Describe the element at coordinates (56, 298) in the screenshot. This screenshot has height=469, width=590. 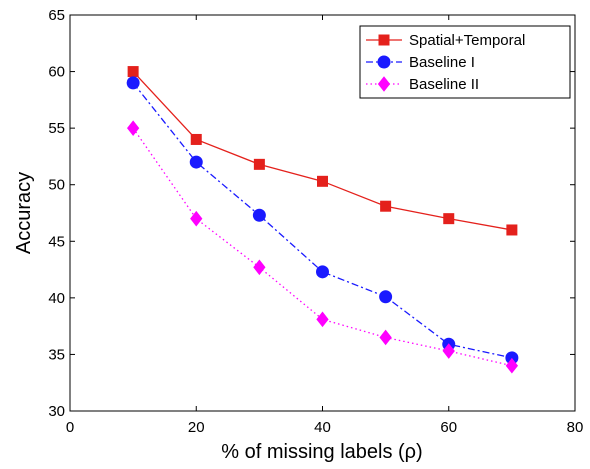
I see `y-tick-label: 40` at that location.